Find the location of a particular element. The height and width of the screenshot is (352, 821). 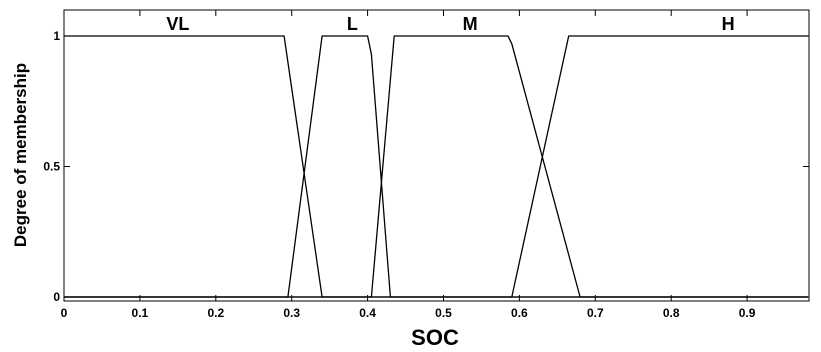

x-tick-label: 0.1 is located at coordinates (140, 313).